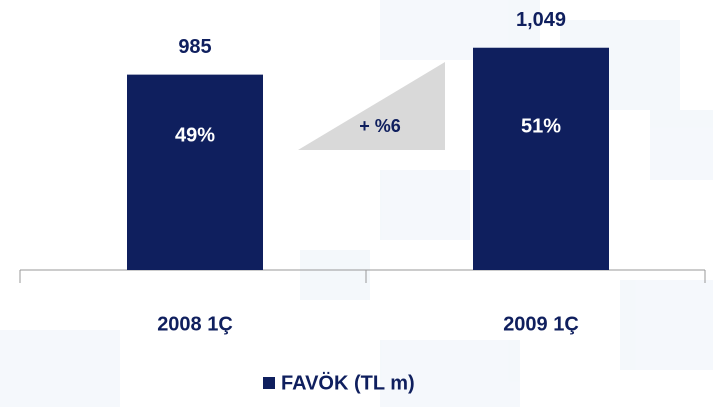 The image size is (713, 407). What do you see at coordinates (348, 382) in the screenshot?
I see `legend-label: FAVÖK (TL m)` at bounding box center [348, 382].